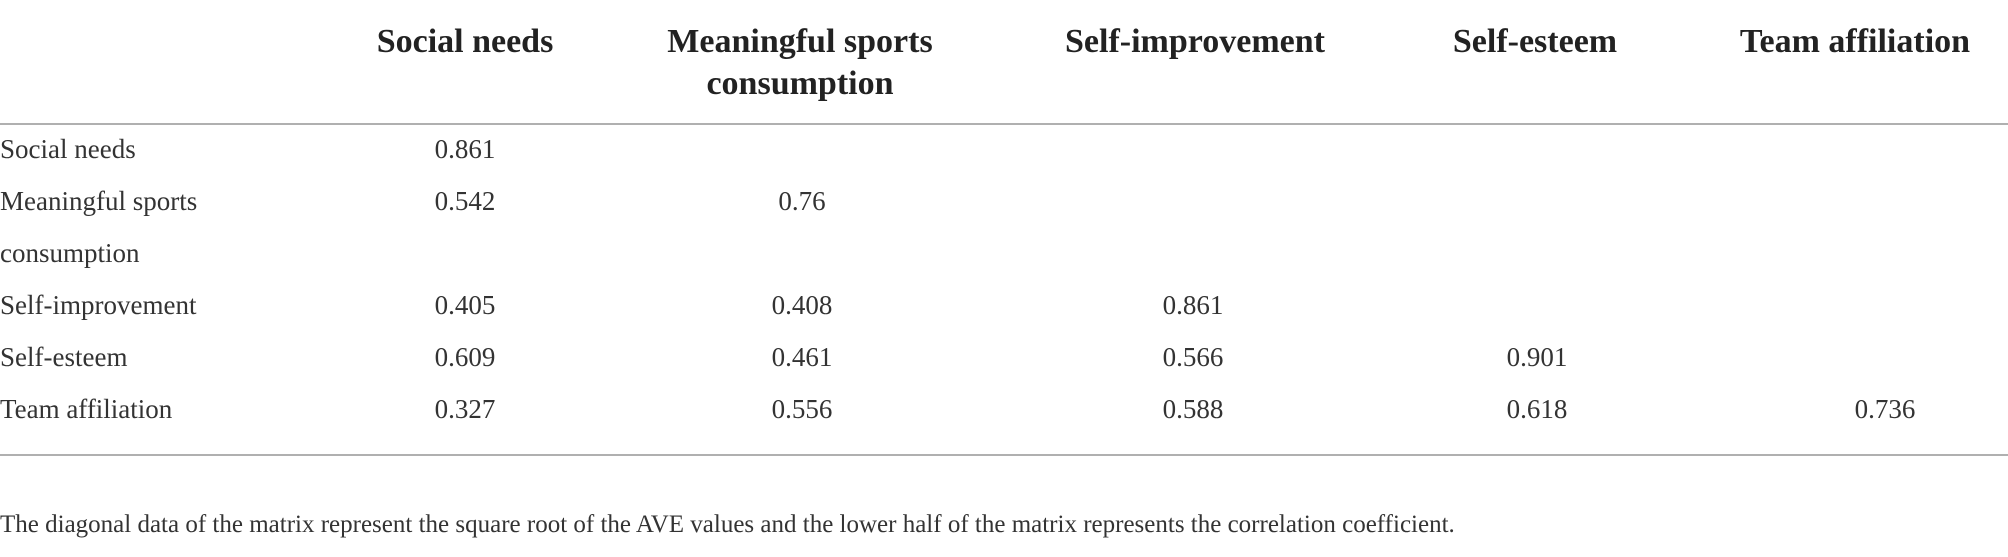 The height and width of the screenshot is (557, 2008). Describe the element at coordinates (68, 149) in the screenshot. I see `row-label-social-needs: Social needs` at that location.